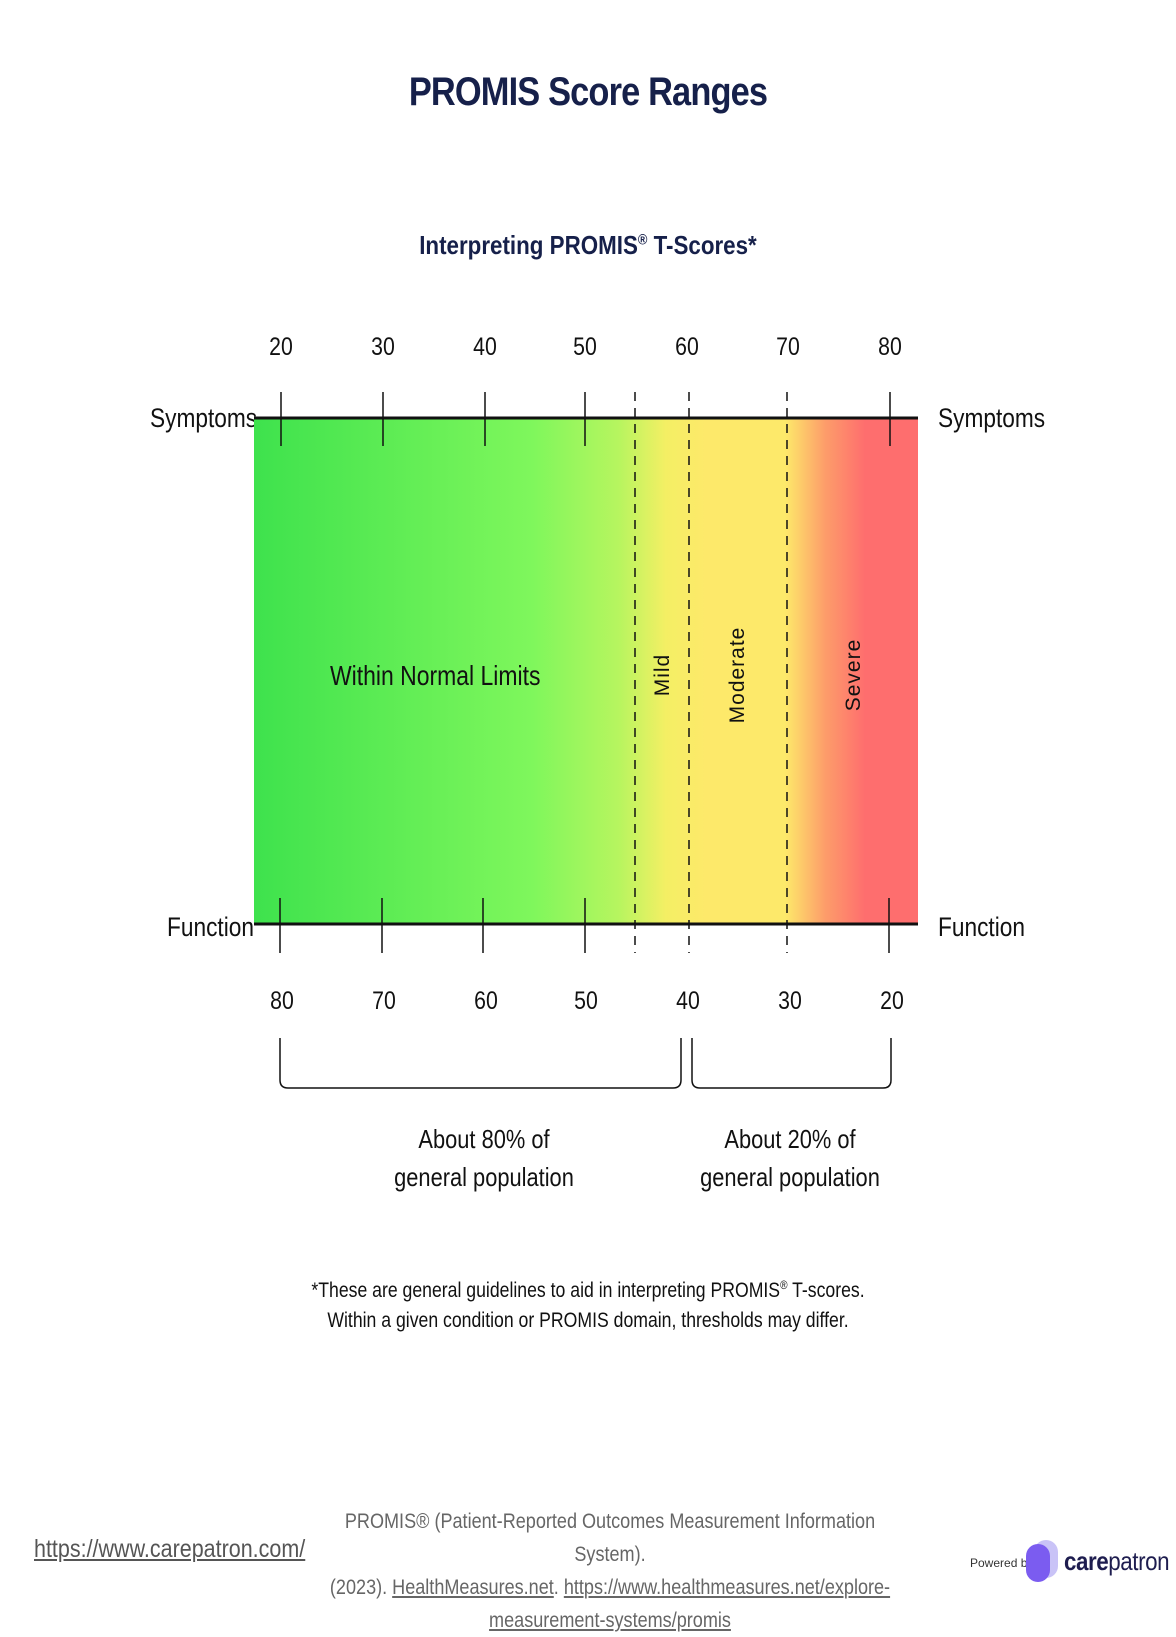 The image size is (1176, 1637). What do you see at coordinates (892, 1001) in the screenshot?
I see `bottom-tick-label: 20` at bounding box center [892, 1001].